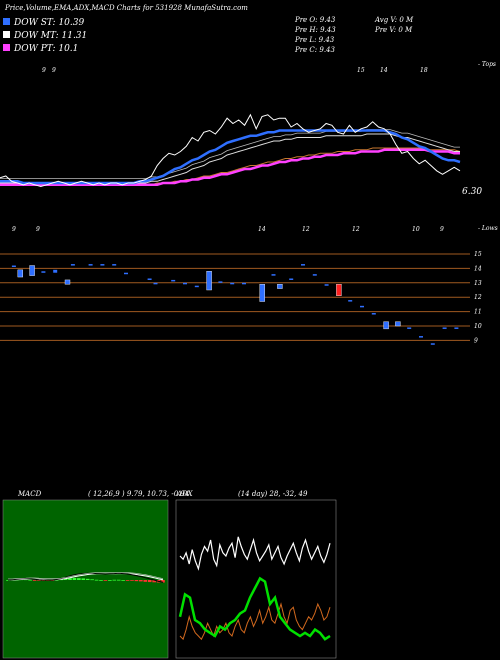 This screenshot has width=500, height=660. I want to click on volume-axis-tick: 15, so click(478, 254).